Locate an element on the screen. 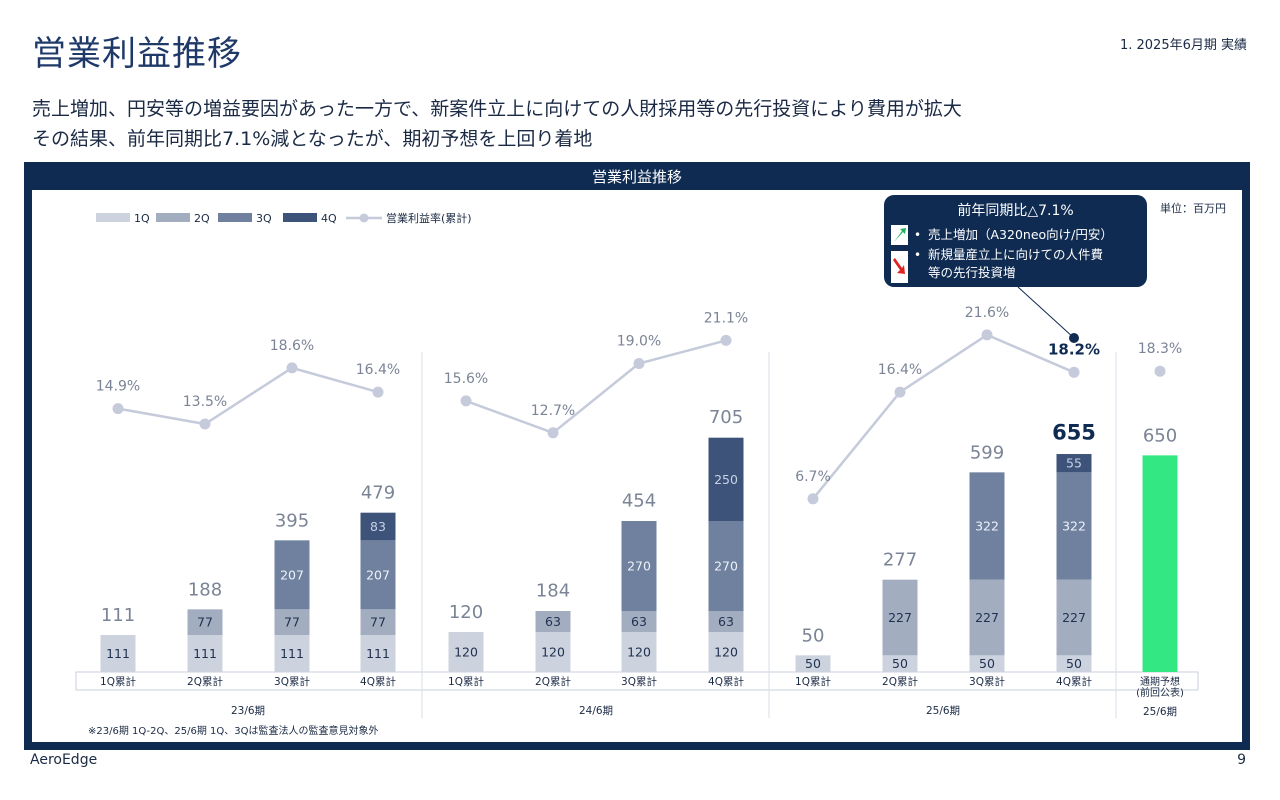  margin-label: 19.0% is located at coordinates (639, 342).